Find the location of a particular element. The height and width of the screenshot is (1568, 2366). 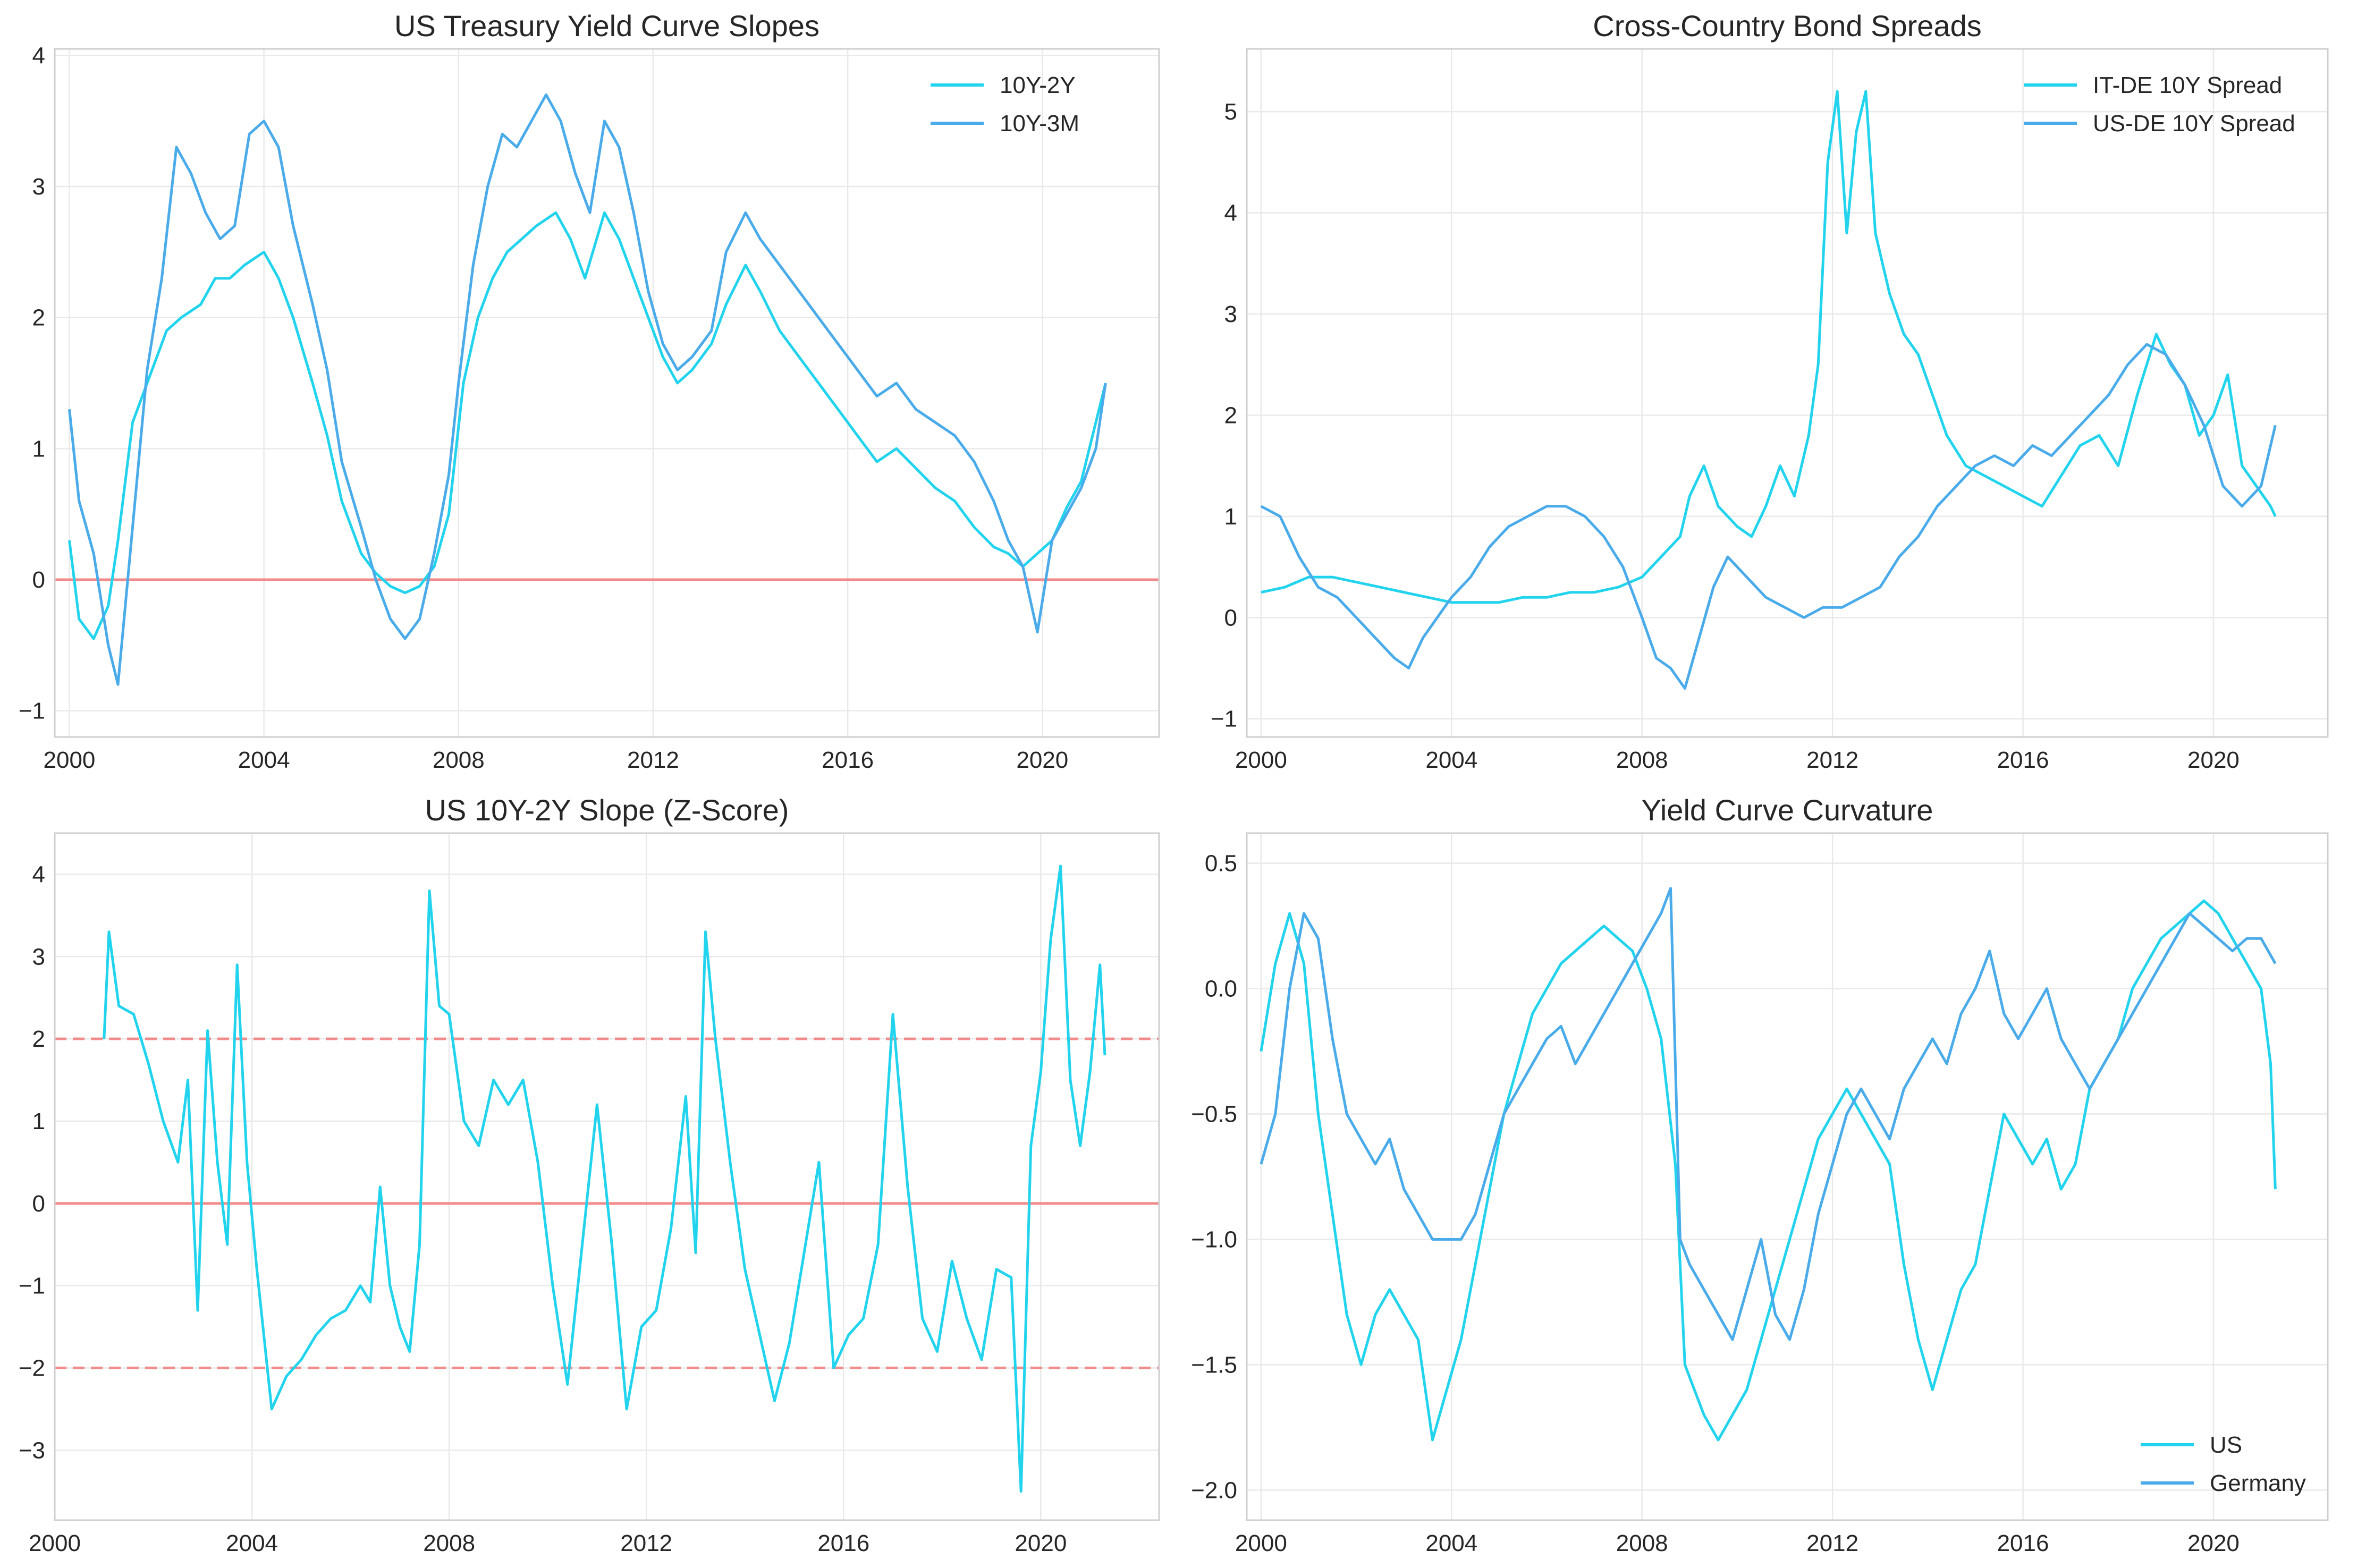

chart-title: Yield Curve Curvature is located at coordinates (1787, 810).